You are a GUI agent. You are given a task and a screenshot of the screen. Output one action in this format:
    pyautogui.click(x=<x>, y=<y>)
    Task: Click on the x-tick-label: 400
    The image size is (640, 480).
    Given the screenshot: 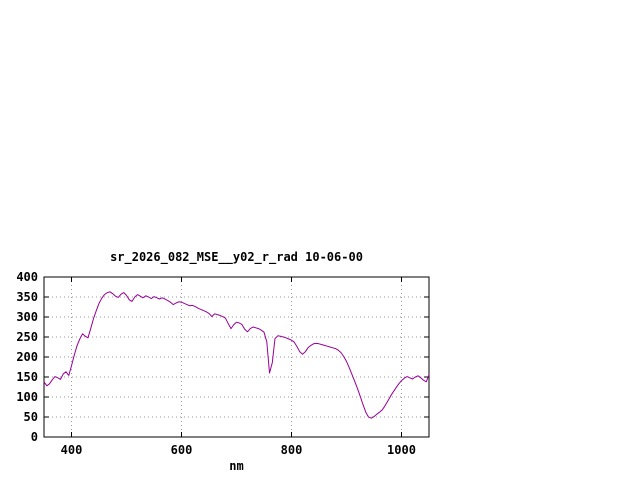 What is the action you would take?
    pyautogui.click(x=72, y=450)
    